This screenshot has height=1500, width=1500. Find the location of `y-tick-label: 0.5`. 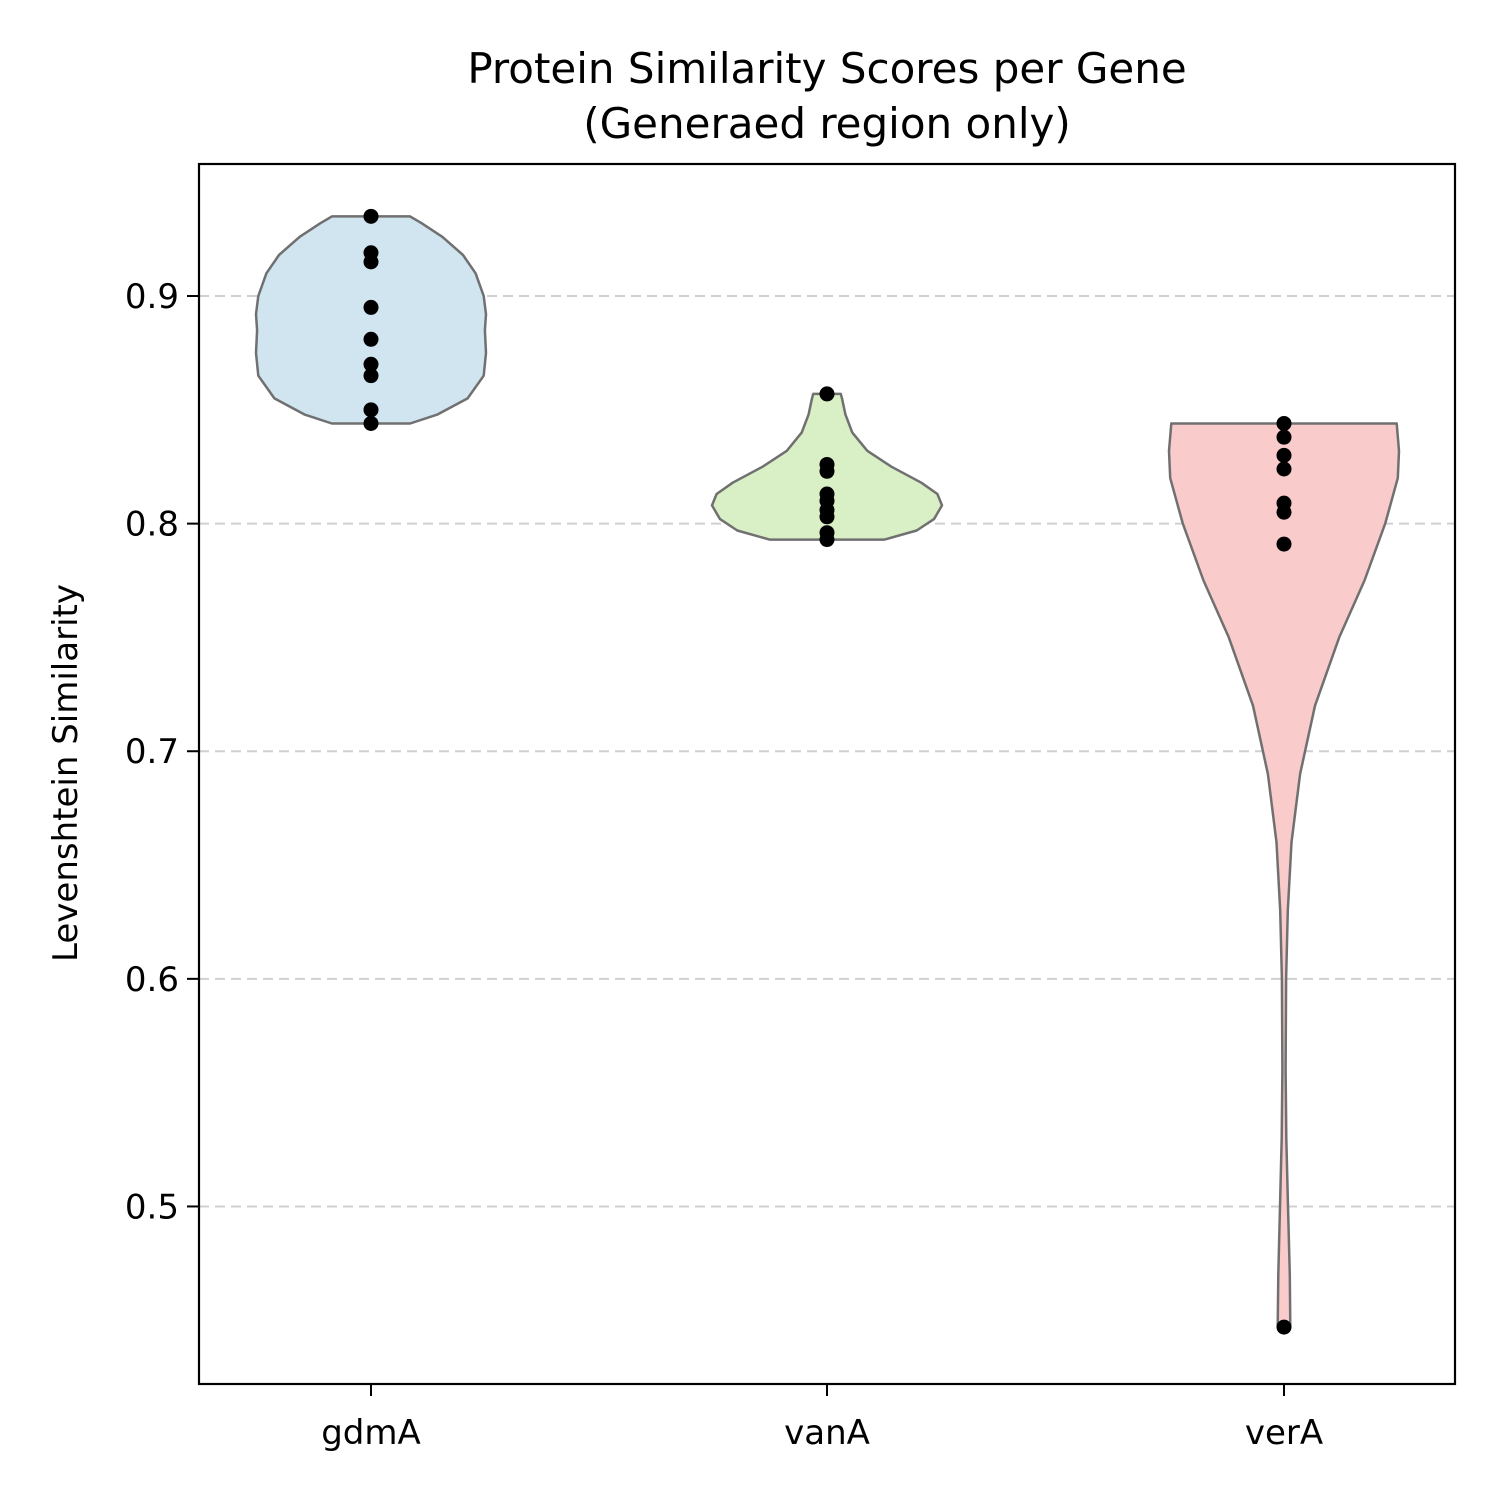

y-tick-label: 0.5 is located at coordinates (152, 1207).